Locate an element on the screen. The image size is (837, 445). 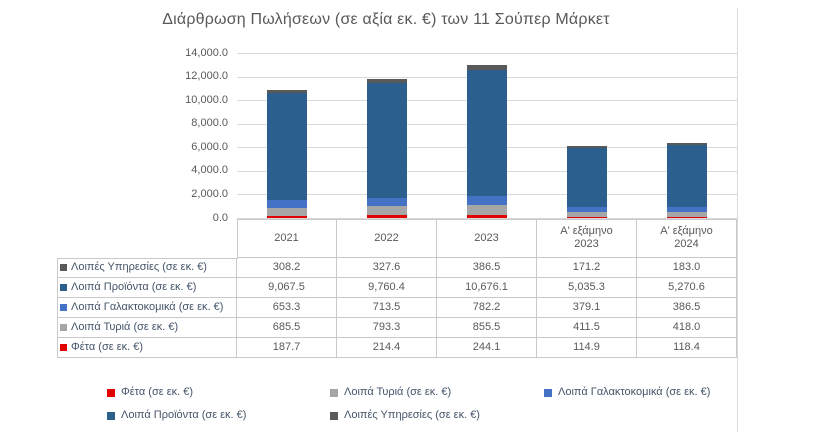
legend-label: Λοιπά Τυριά (σε εκ. €) is located at coordinates (398, 392).